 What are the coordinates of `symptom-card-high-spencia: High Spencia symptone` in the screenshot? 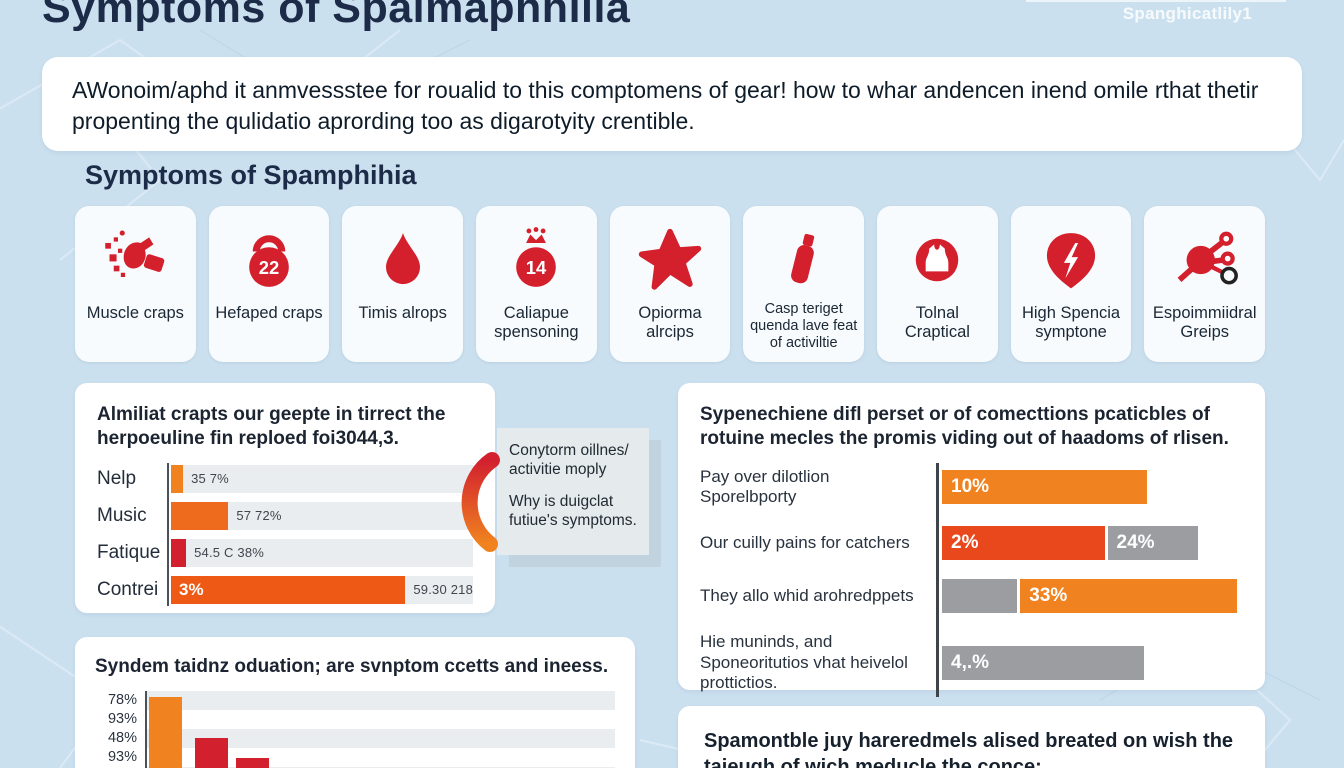 It's located at (1071, 284).